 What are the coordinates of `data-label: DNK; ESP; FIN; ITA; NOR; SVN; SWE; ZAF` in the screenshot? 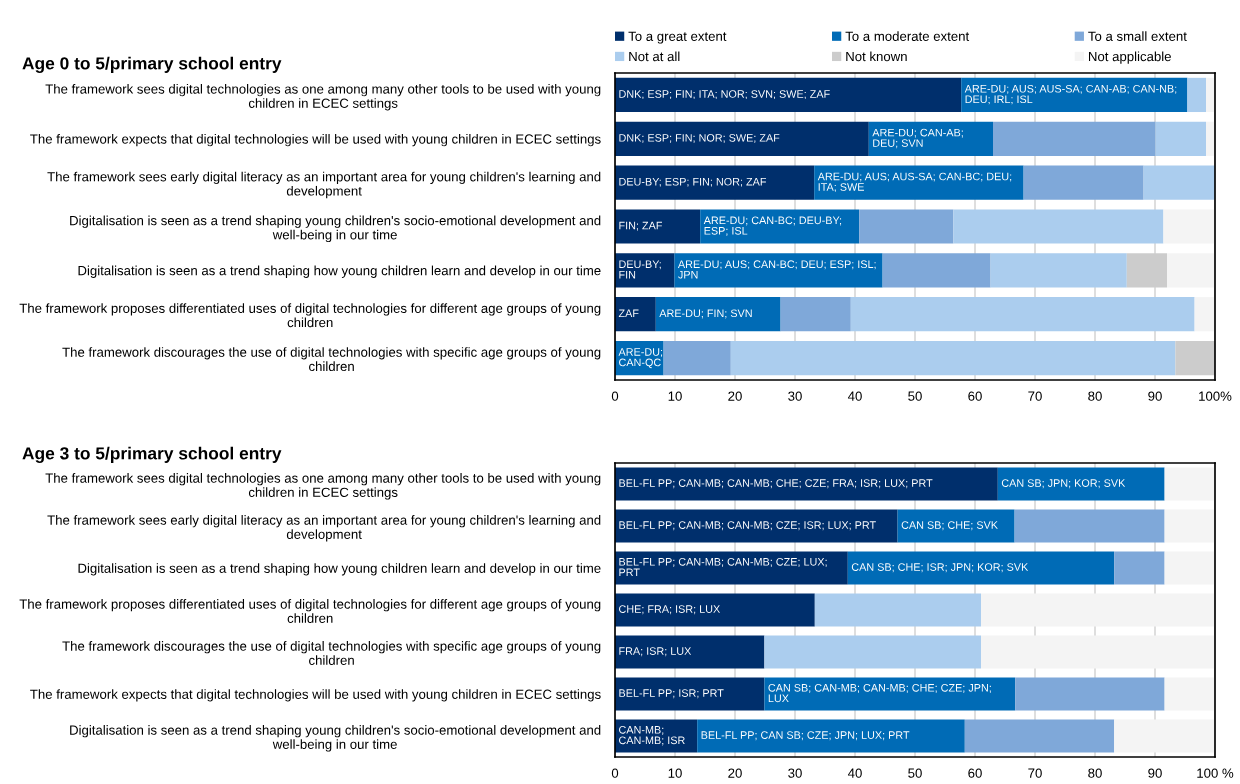 It's located at (724, 95).